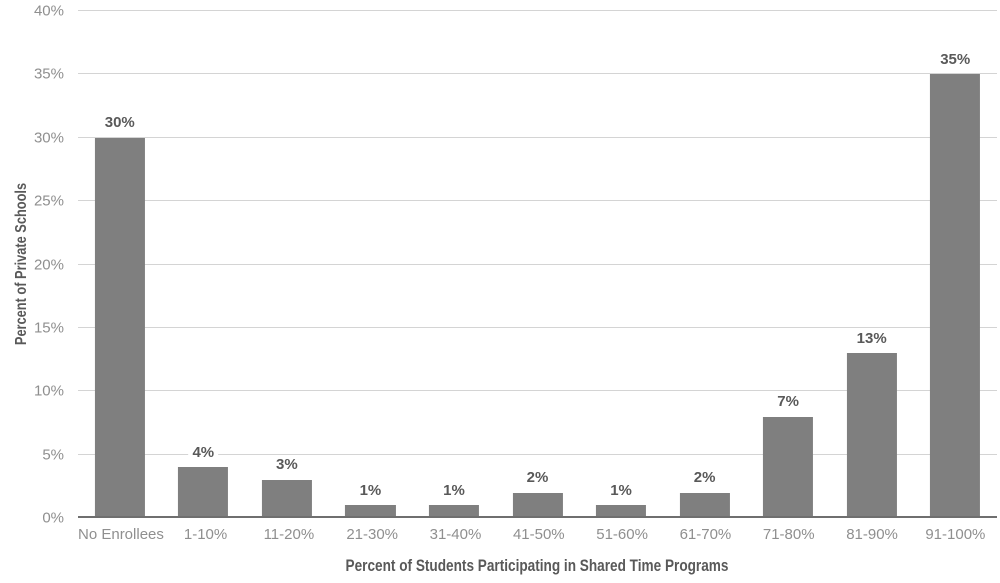 The width and height of the screenshot is (1000, 583). I want to click on bar-value-label: 3%, so click(287, 465).